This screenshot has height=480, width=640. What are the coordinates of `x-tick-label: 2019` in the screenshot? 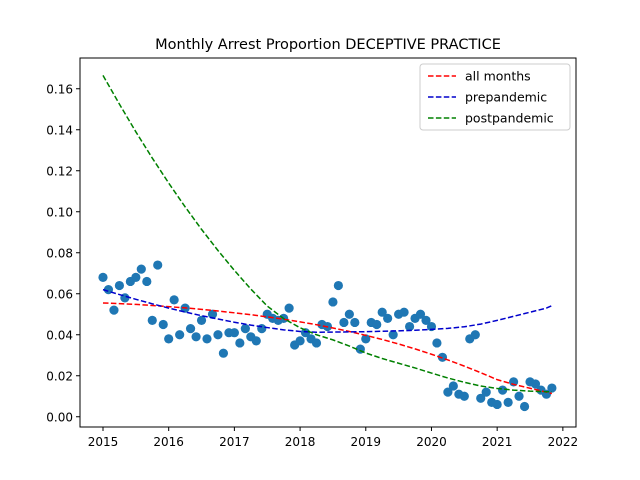 It's located at (366, 442).